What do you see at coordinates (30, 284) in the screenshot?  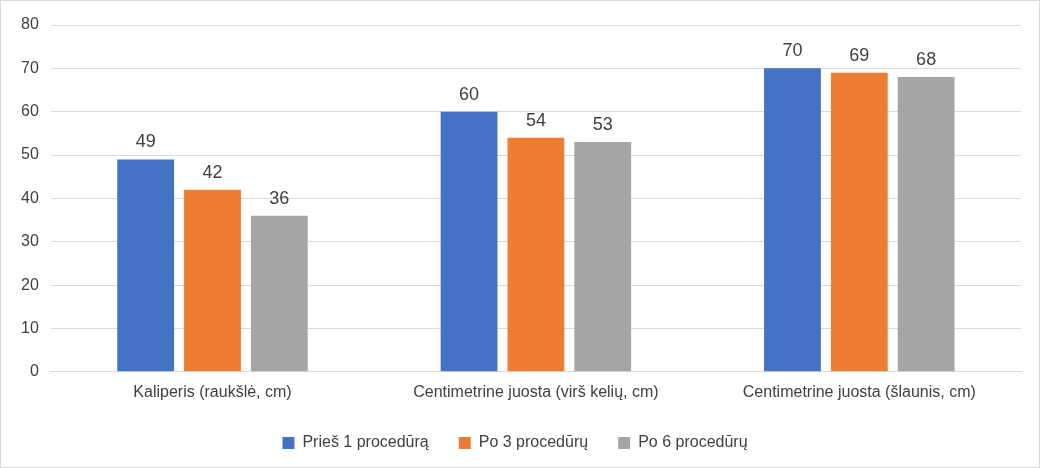 I see `y-tick-label: 20` at bounding box center [30, 284].